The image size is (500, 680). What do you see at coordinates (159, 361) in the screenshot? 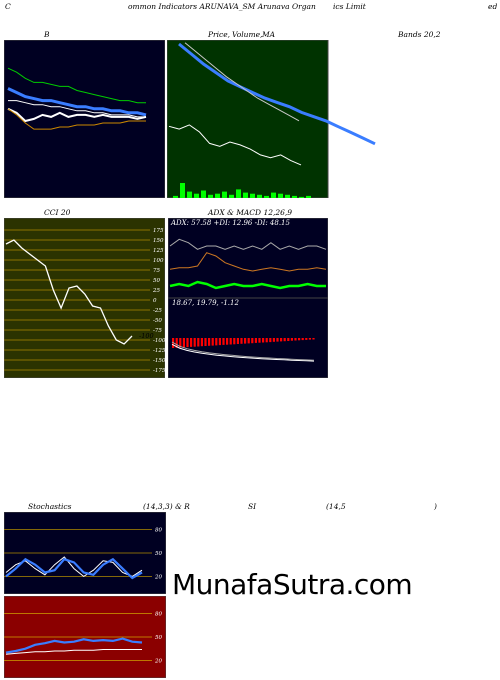
I see `cci-tick-label: -150` at bounding box center [159, 361].